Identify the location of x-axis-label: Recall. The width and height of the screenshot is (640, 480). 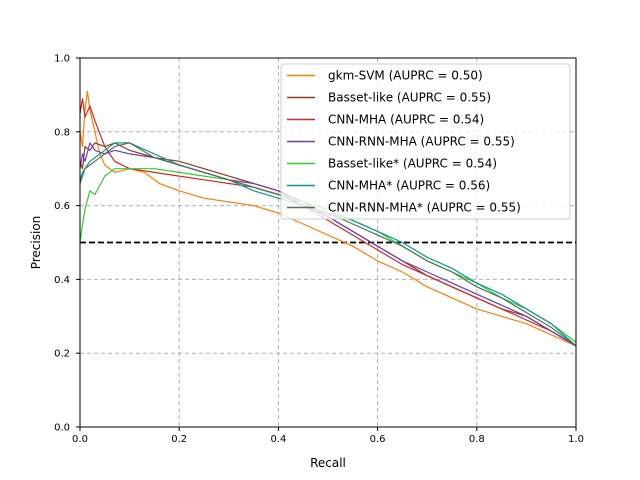
(328, 463).